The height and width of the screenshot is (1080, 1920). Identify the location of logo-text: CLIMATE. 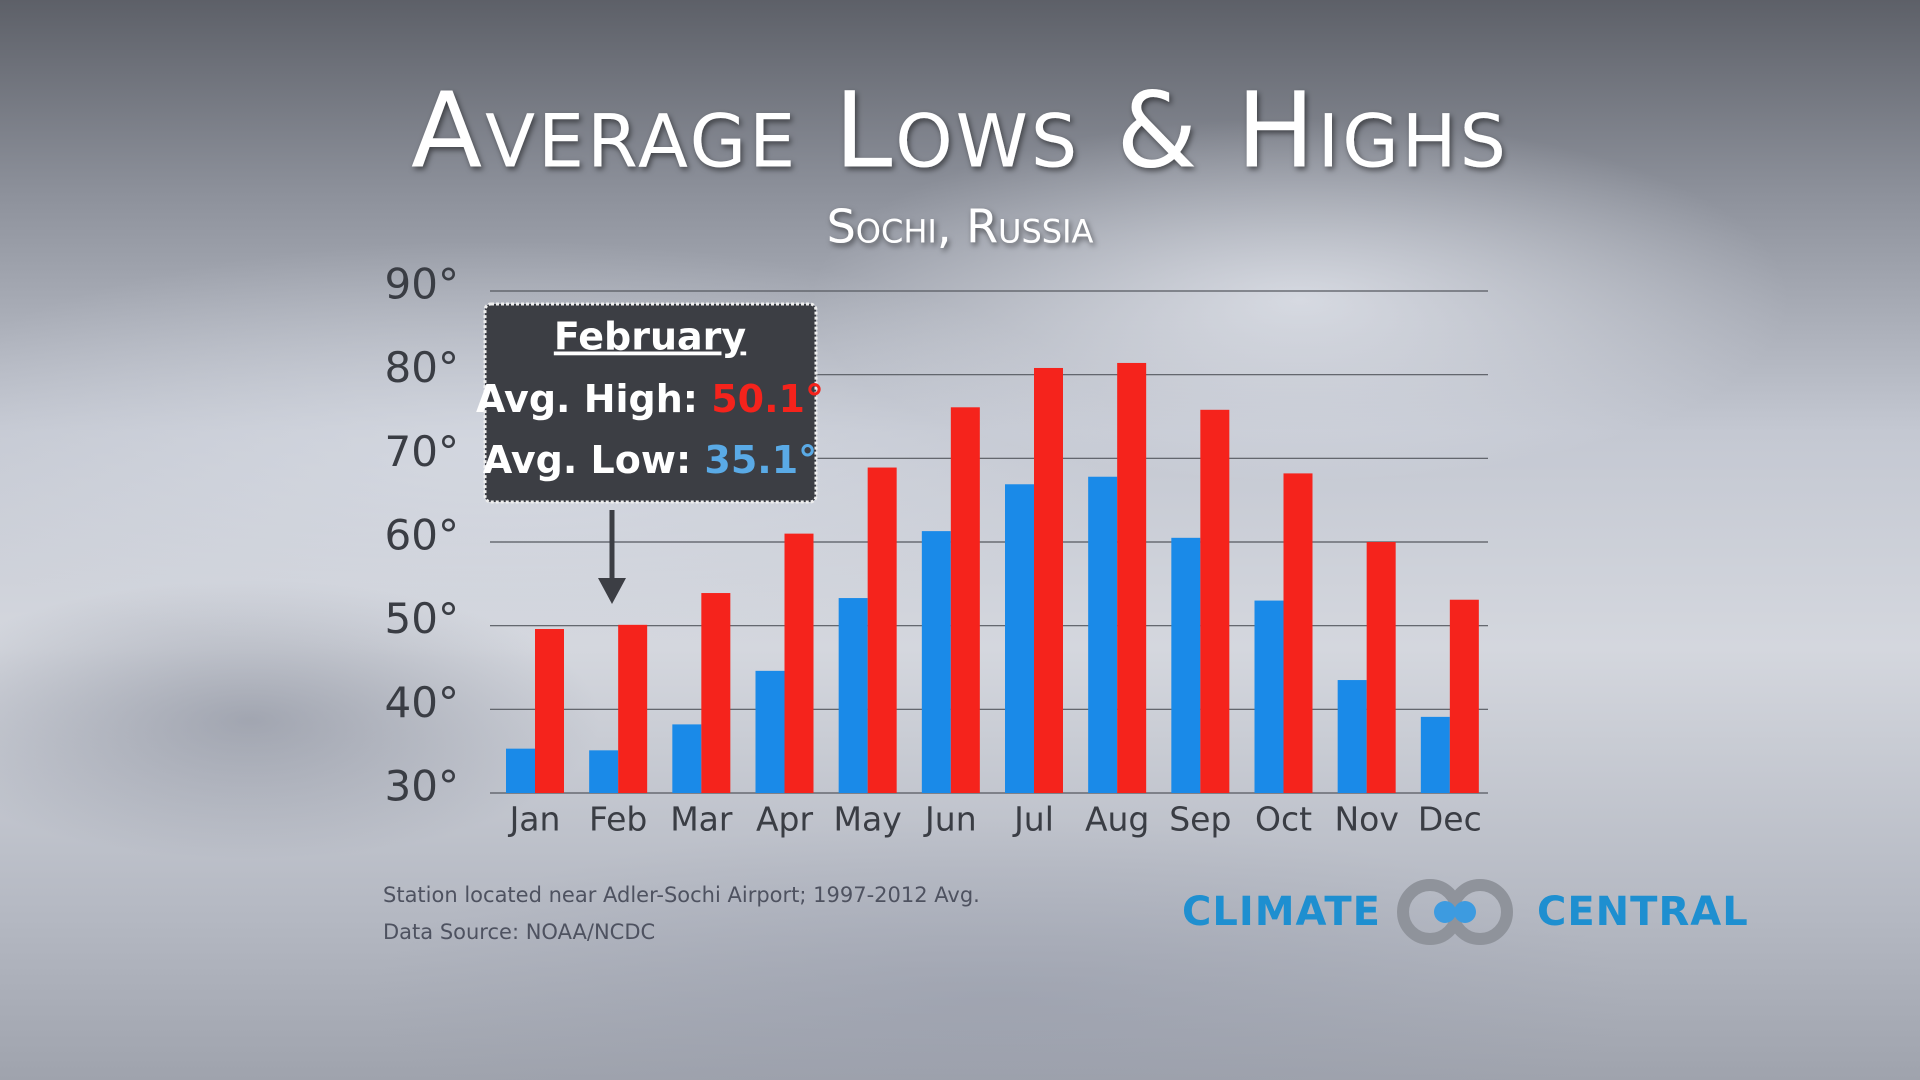
(1281, 912).